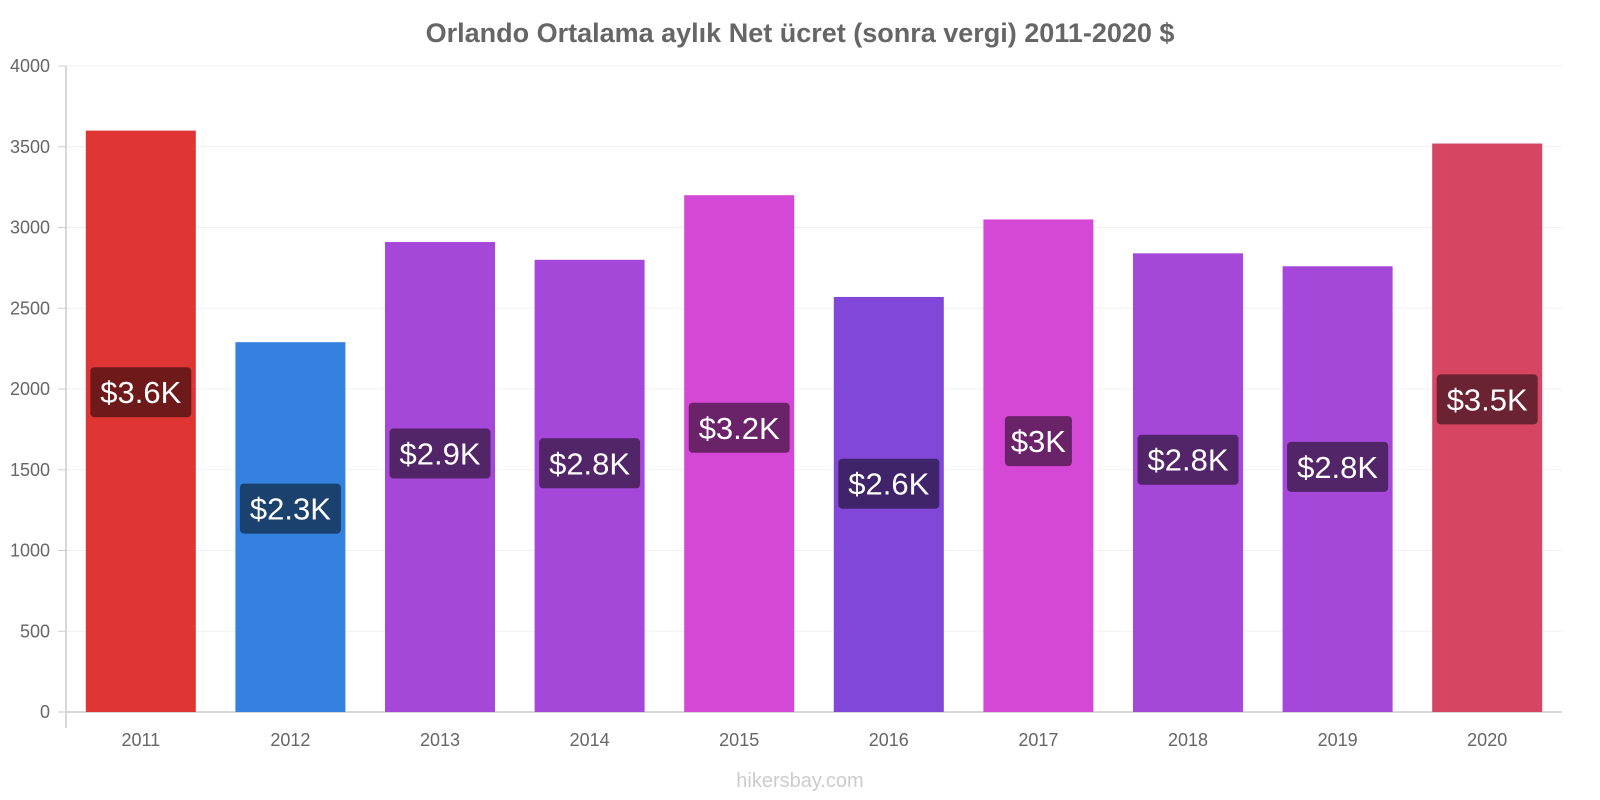  What do you see at coordinates (30, 551) in the screenshot?
I see `y-tick-label: 1000` at bounding box center [30, 551].